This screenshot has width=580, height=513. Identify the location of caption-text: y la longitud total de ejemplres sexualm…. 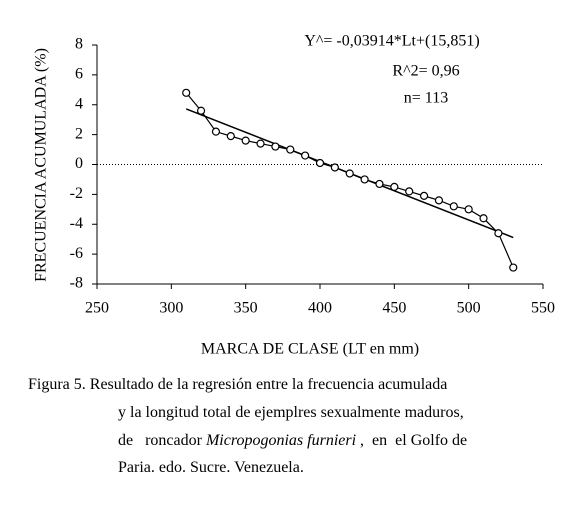
(291, 412).